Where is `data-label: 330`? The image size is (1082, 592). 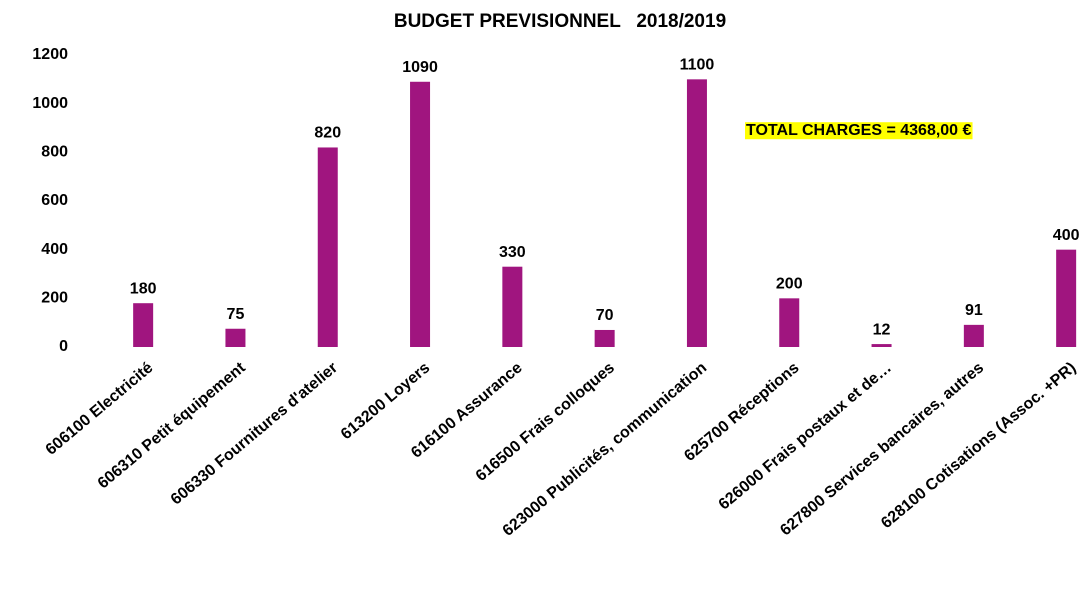
data-label: 330 is located at coordinates (512, 252).